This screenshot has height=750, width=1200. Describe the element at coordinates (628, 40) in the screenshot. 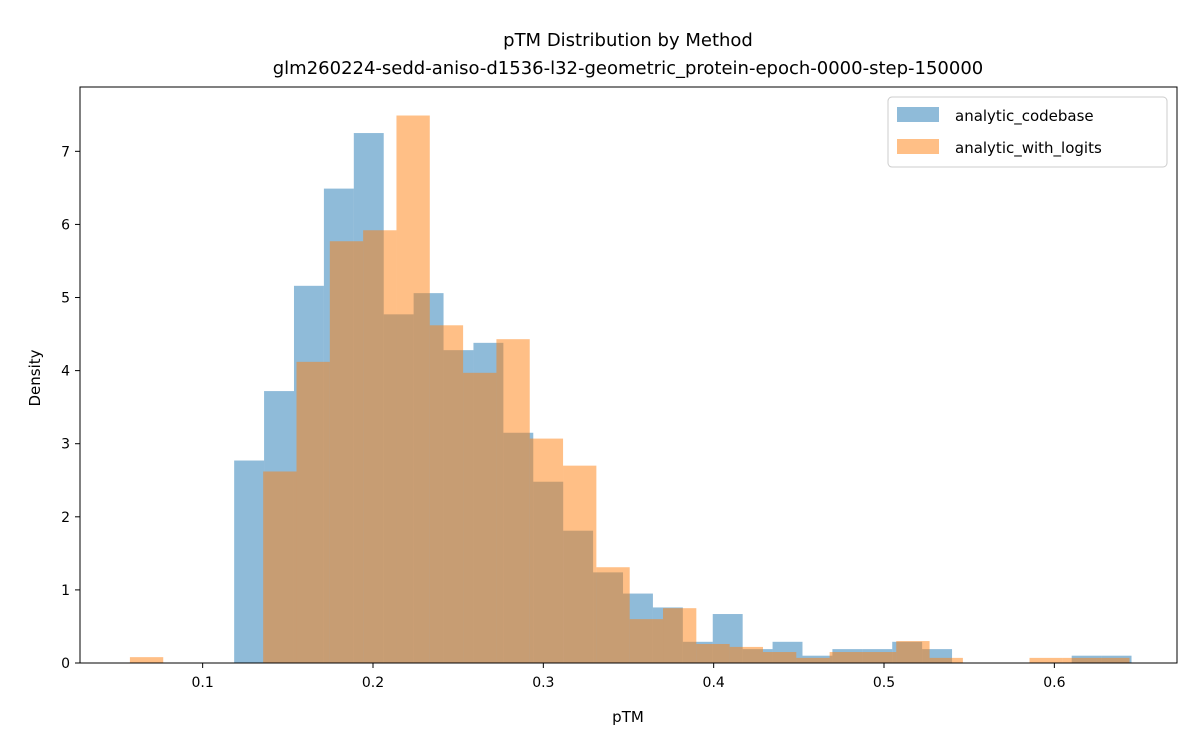

I see `chart-title: pTM Distribution by Method` at that location.